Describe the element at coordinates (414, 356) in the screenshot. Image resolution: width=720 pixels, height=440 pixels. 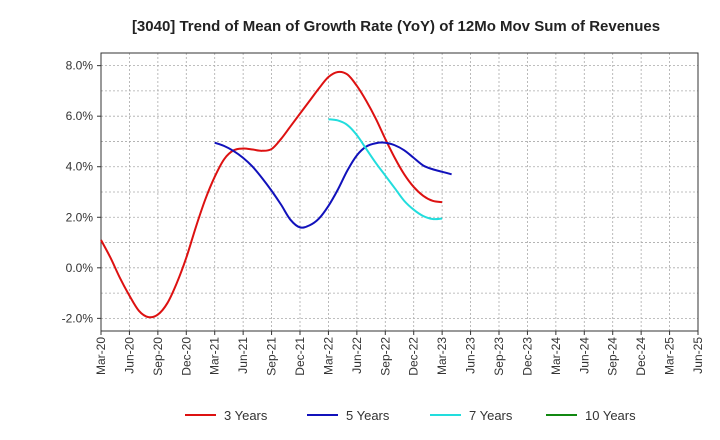
I see `x-tick-label: Dec-22` at that location.